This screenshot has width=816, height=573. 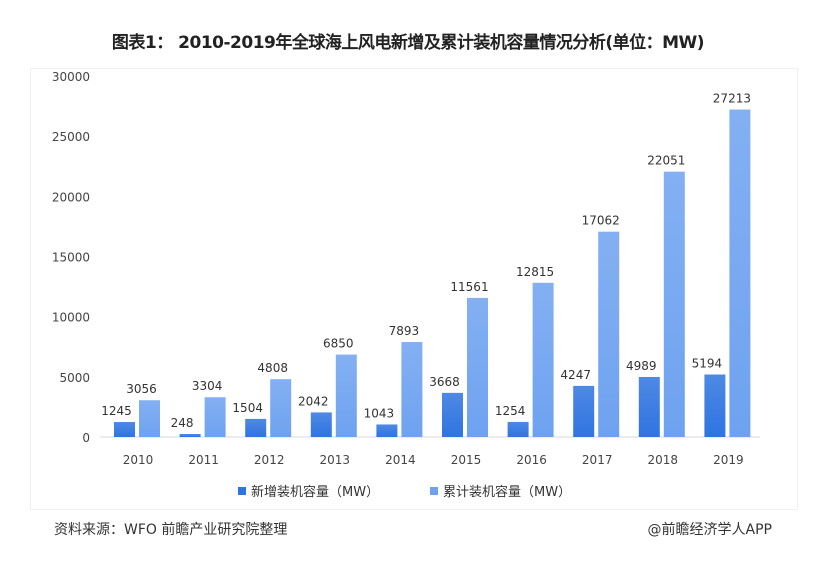 What do you see at coordinates (272, 368) in the screenshot?
I see `data-label: 4808` at bounding box center [272, 368].